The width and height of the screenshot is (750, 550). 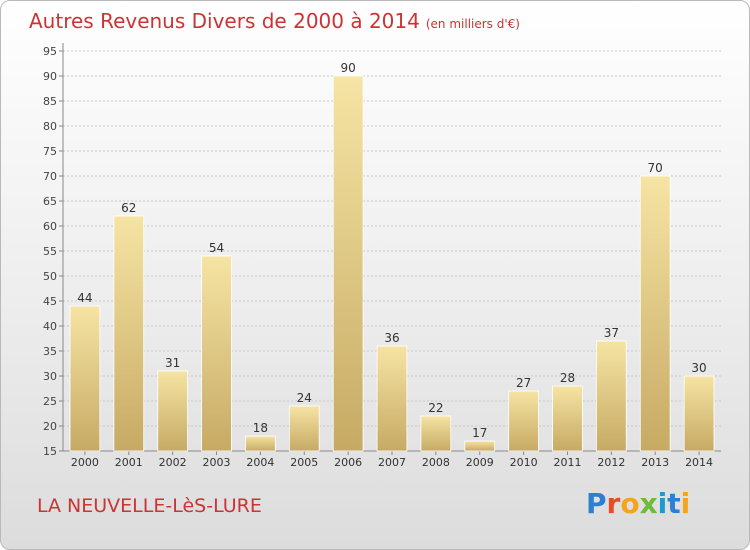 What do you see at coordinates (260, 428) in the screenshot?
I see `bar-value-label: 18` at bounding box center [260, 428].